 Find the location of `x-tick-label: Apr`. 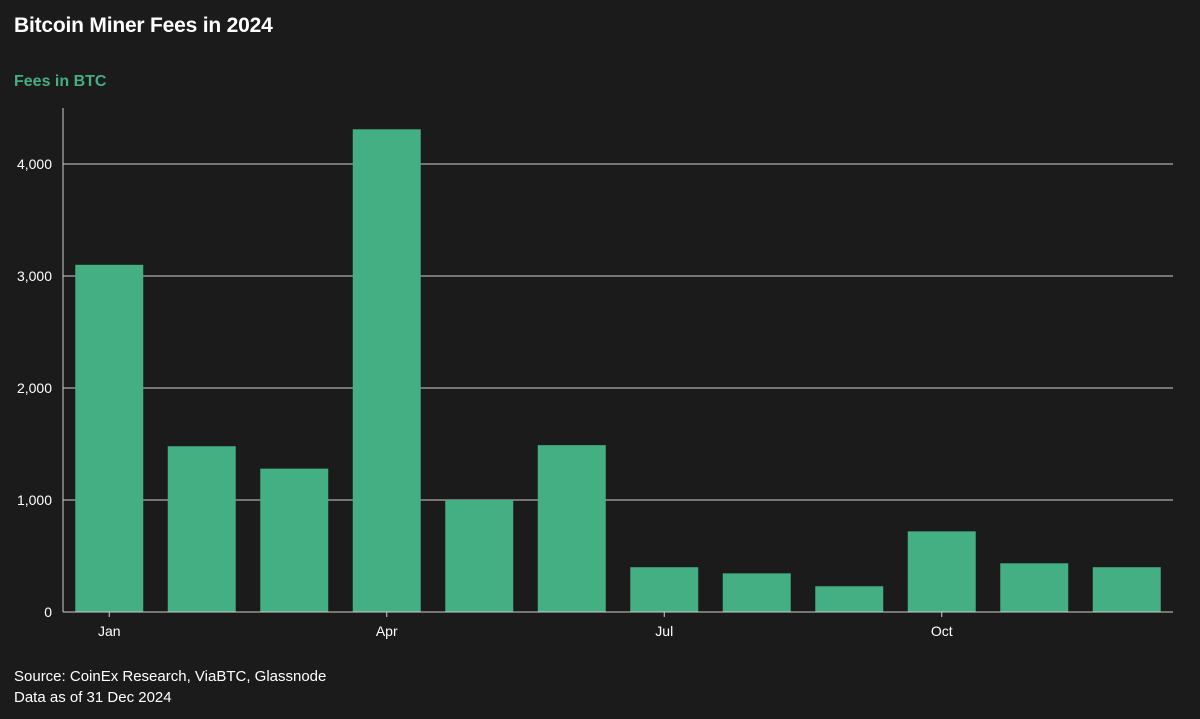

x-tick-label: Apr is located at coordinates (387, 631).